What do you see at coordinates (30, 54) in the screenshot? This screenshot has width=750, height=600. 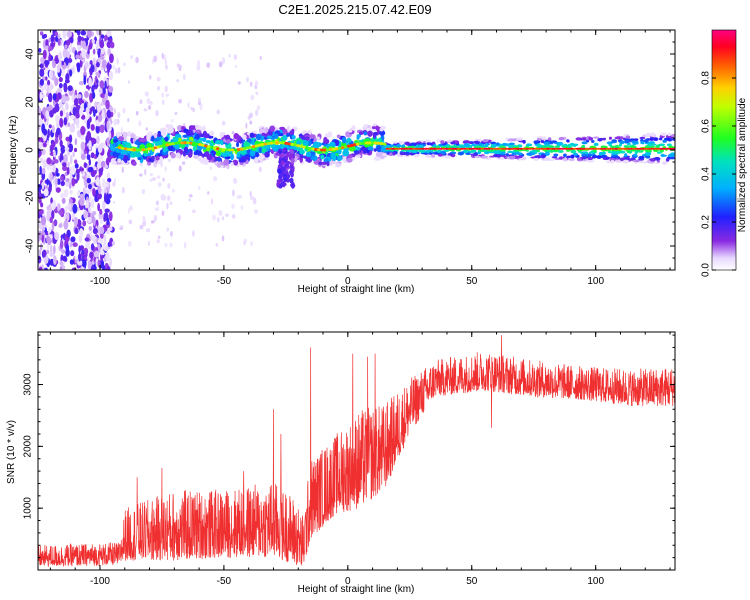 I see `spectrogram-ytick-label: 40` at bounding box center [30, 54].